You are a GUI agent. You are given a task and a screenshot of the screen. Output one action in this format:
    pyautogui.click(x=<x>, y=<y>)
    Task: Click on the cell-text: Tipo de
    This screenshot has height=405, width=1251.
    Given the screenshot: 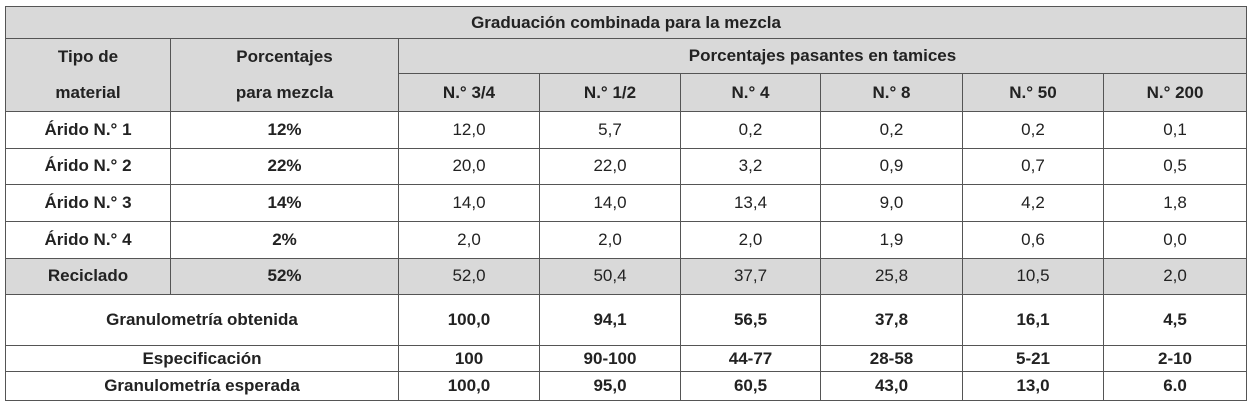 What is the action you would take?
    pyautogui.click(x=88, y=56)
    